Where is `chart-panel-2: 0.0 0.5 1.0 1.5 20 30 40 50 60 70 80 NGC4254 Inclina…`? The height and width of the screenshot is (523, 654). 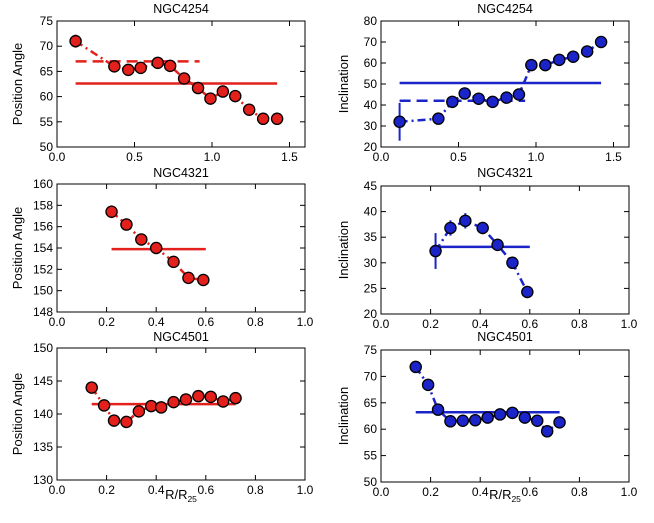
chart-panel-2: 0.0 0.5 1.0 1.5 20 30 40 50 60 70 80 NGC4254 Inclina… is located at coordinates (483, 83).